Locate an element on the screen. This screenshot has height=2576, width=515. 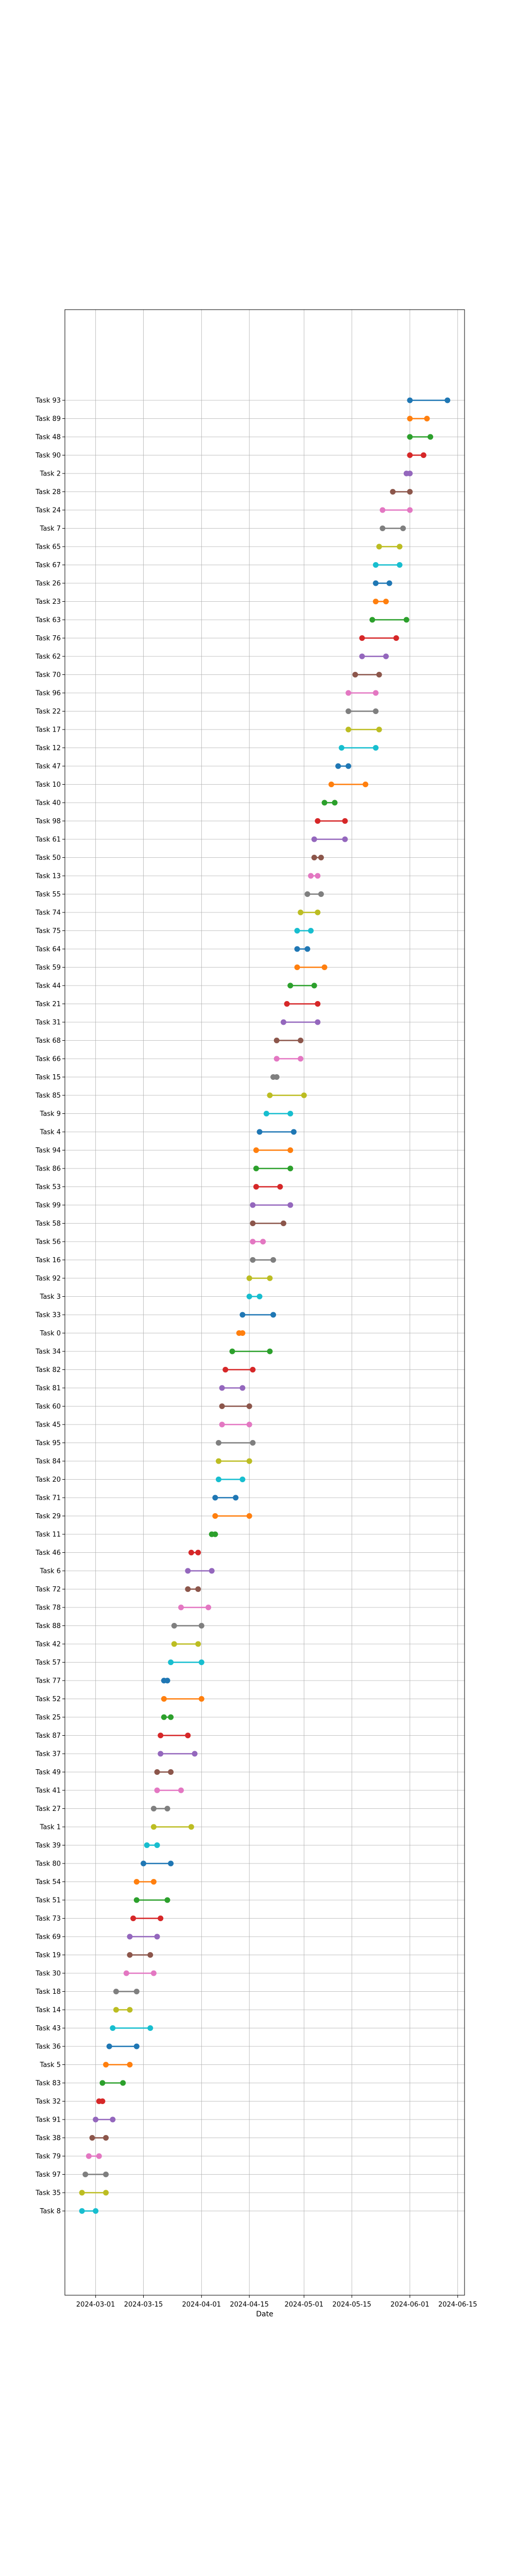
task-label: Task 53 is located at coordinates (48, 1187).